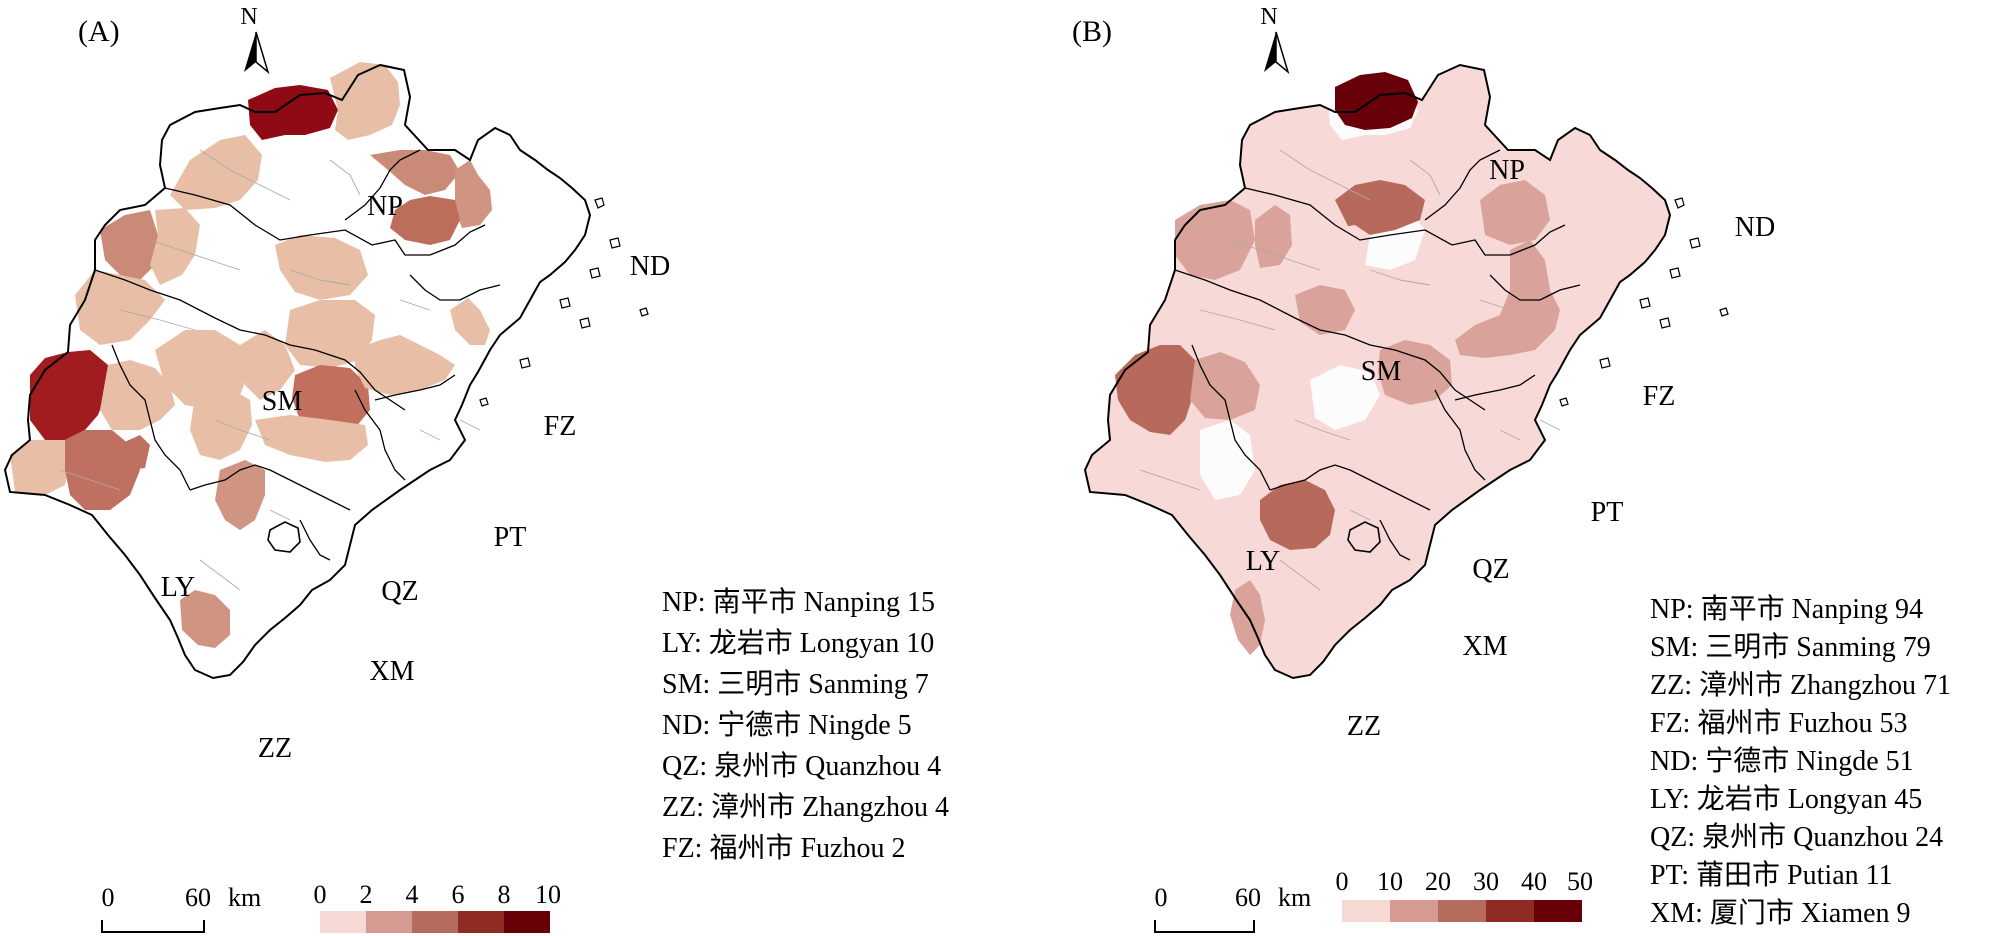  Describe the element at coordinates (1782, 761) in the screenshot. I see `list-item: ND: 宁德市 Ningde 51` at that location.